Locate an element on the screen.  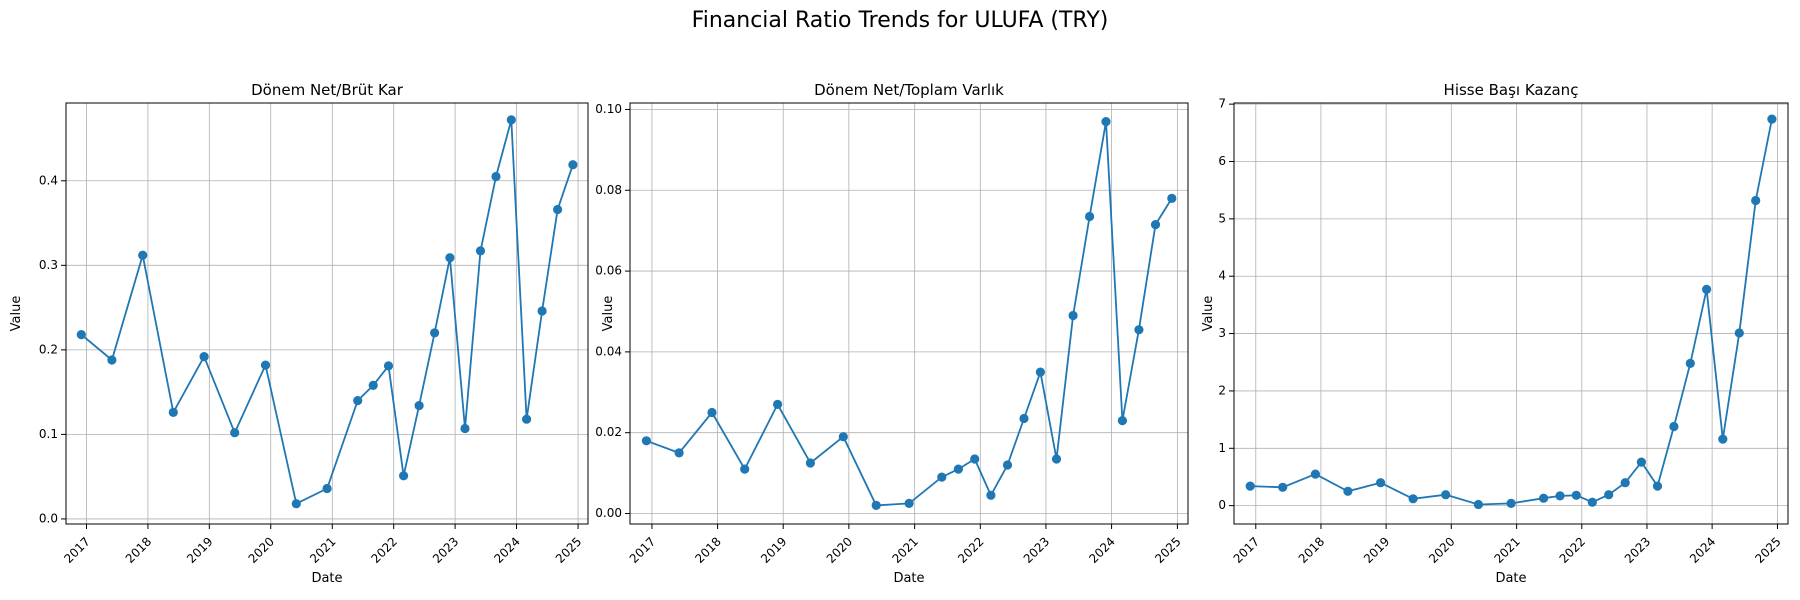
y-tick-label: 0.04 is located at coordinates (608, 351).